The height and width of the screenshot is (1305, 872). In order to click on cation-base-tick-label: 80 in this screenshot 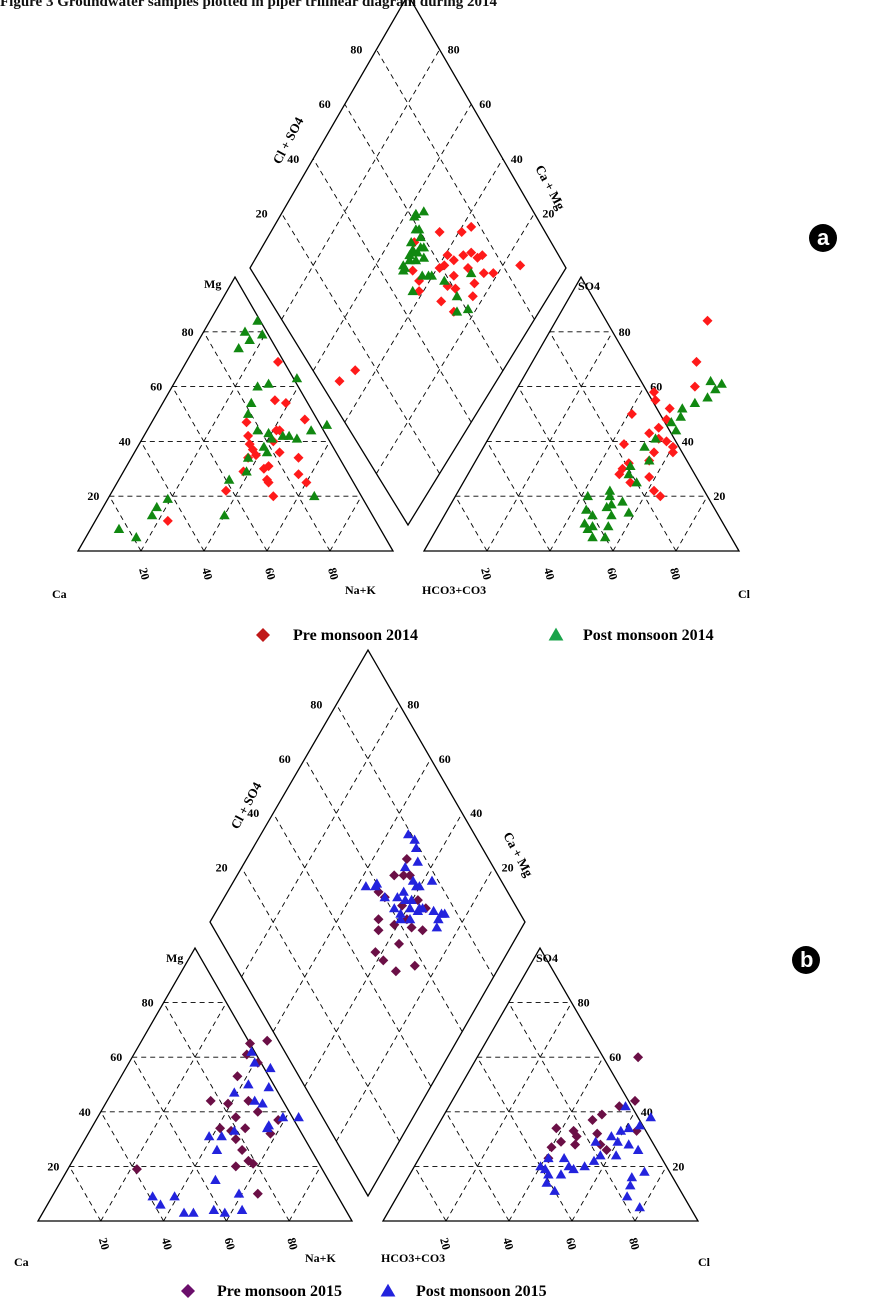, I will do `click(292, 1243)`.